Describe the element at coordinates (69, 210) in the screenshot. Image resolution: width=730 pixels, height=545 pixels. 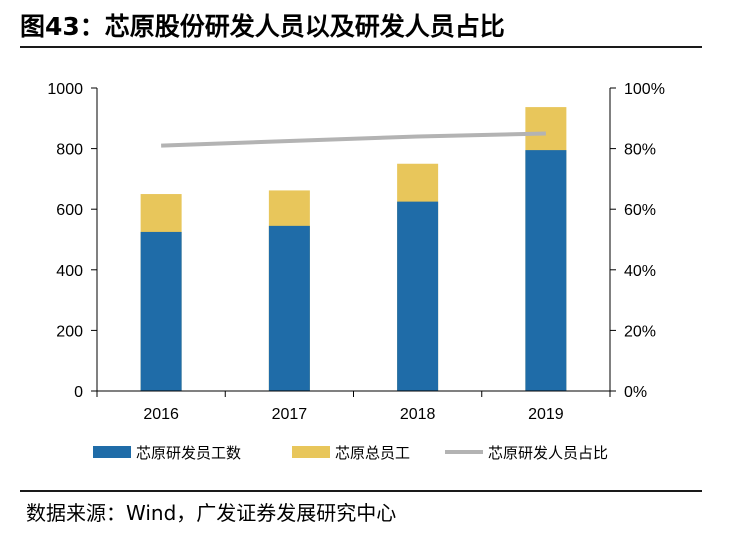
I see `y-tick-label-left: 600` at that location.